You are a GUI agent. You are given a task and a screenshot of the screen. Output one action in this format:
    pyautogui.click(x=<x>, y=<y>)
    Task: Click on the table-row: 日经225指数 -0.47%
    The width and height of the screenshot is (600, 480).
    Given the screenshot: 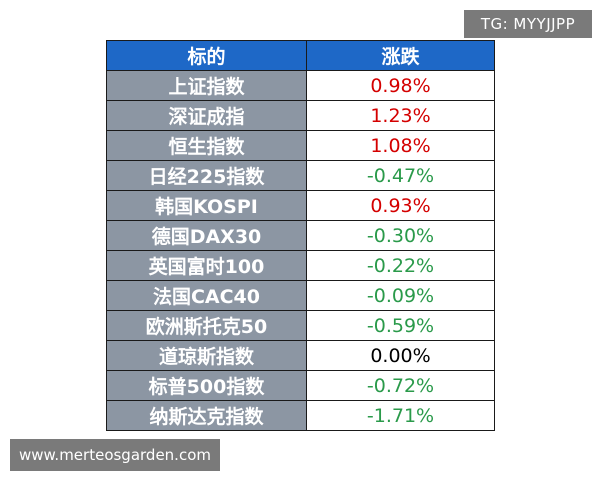 What is the action you would take?
    pyautogui.click(x=300, y=175)
    